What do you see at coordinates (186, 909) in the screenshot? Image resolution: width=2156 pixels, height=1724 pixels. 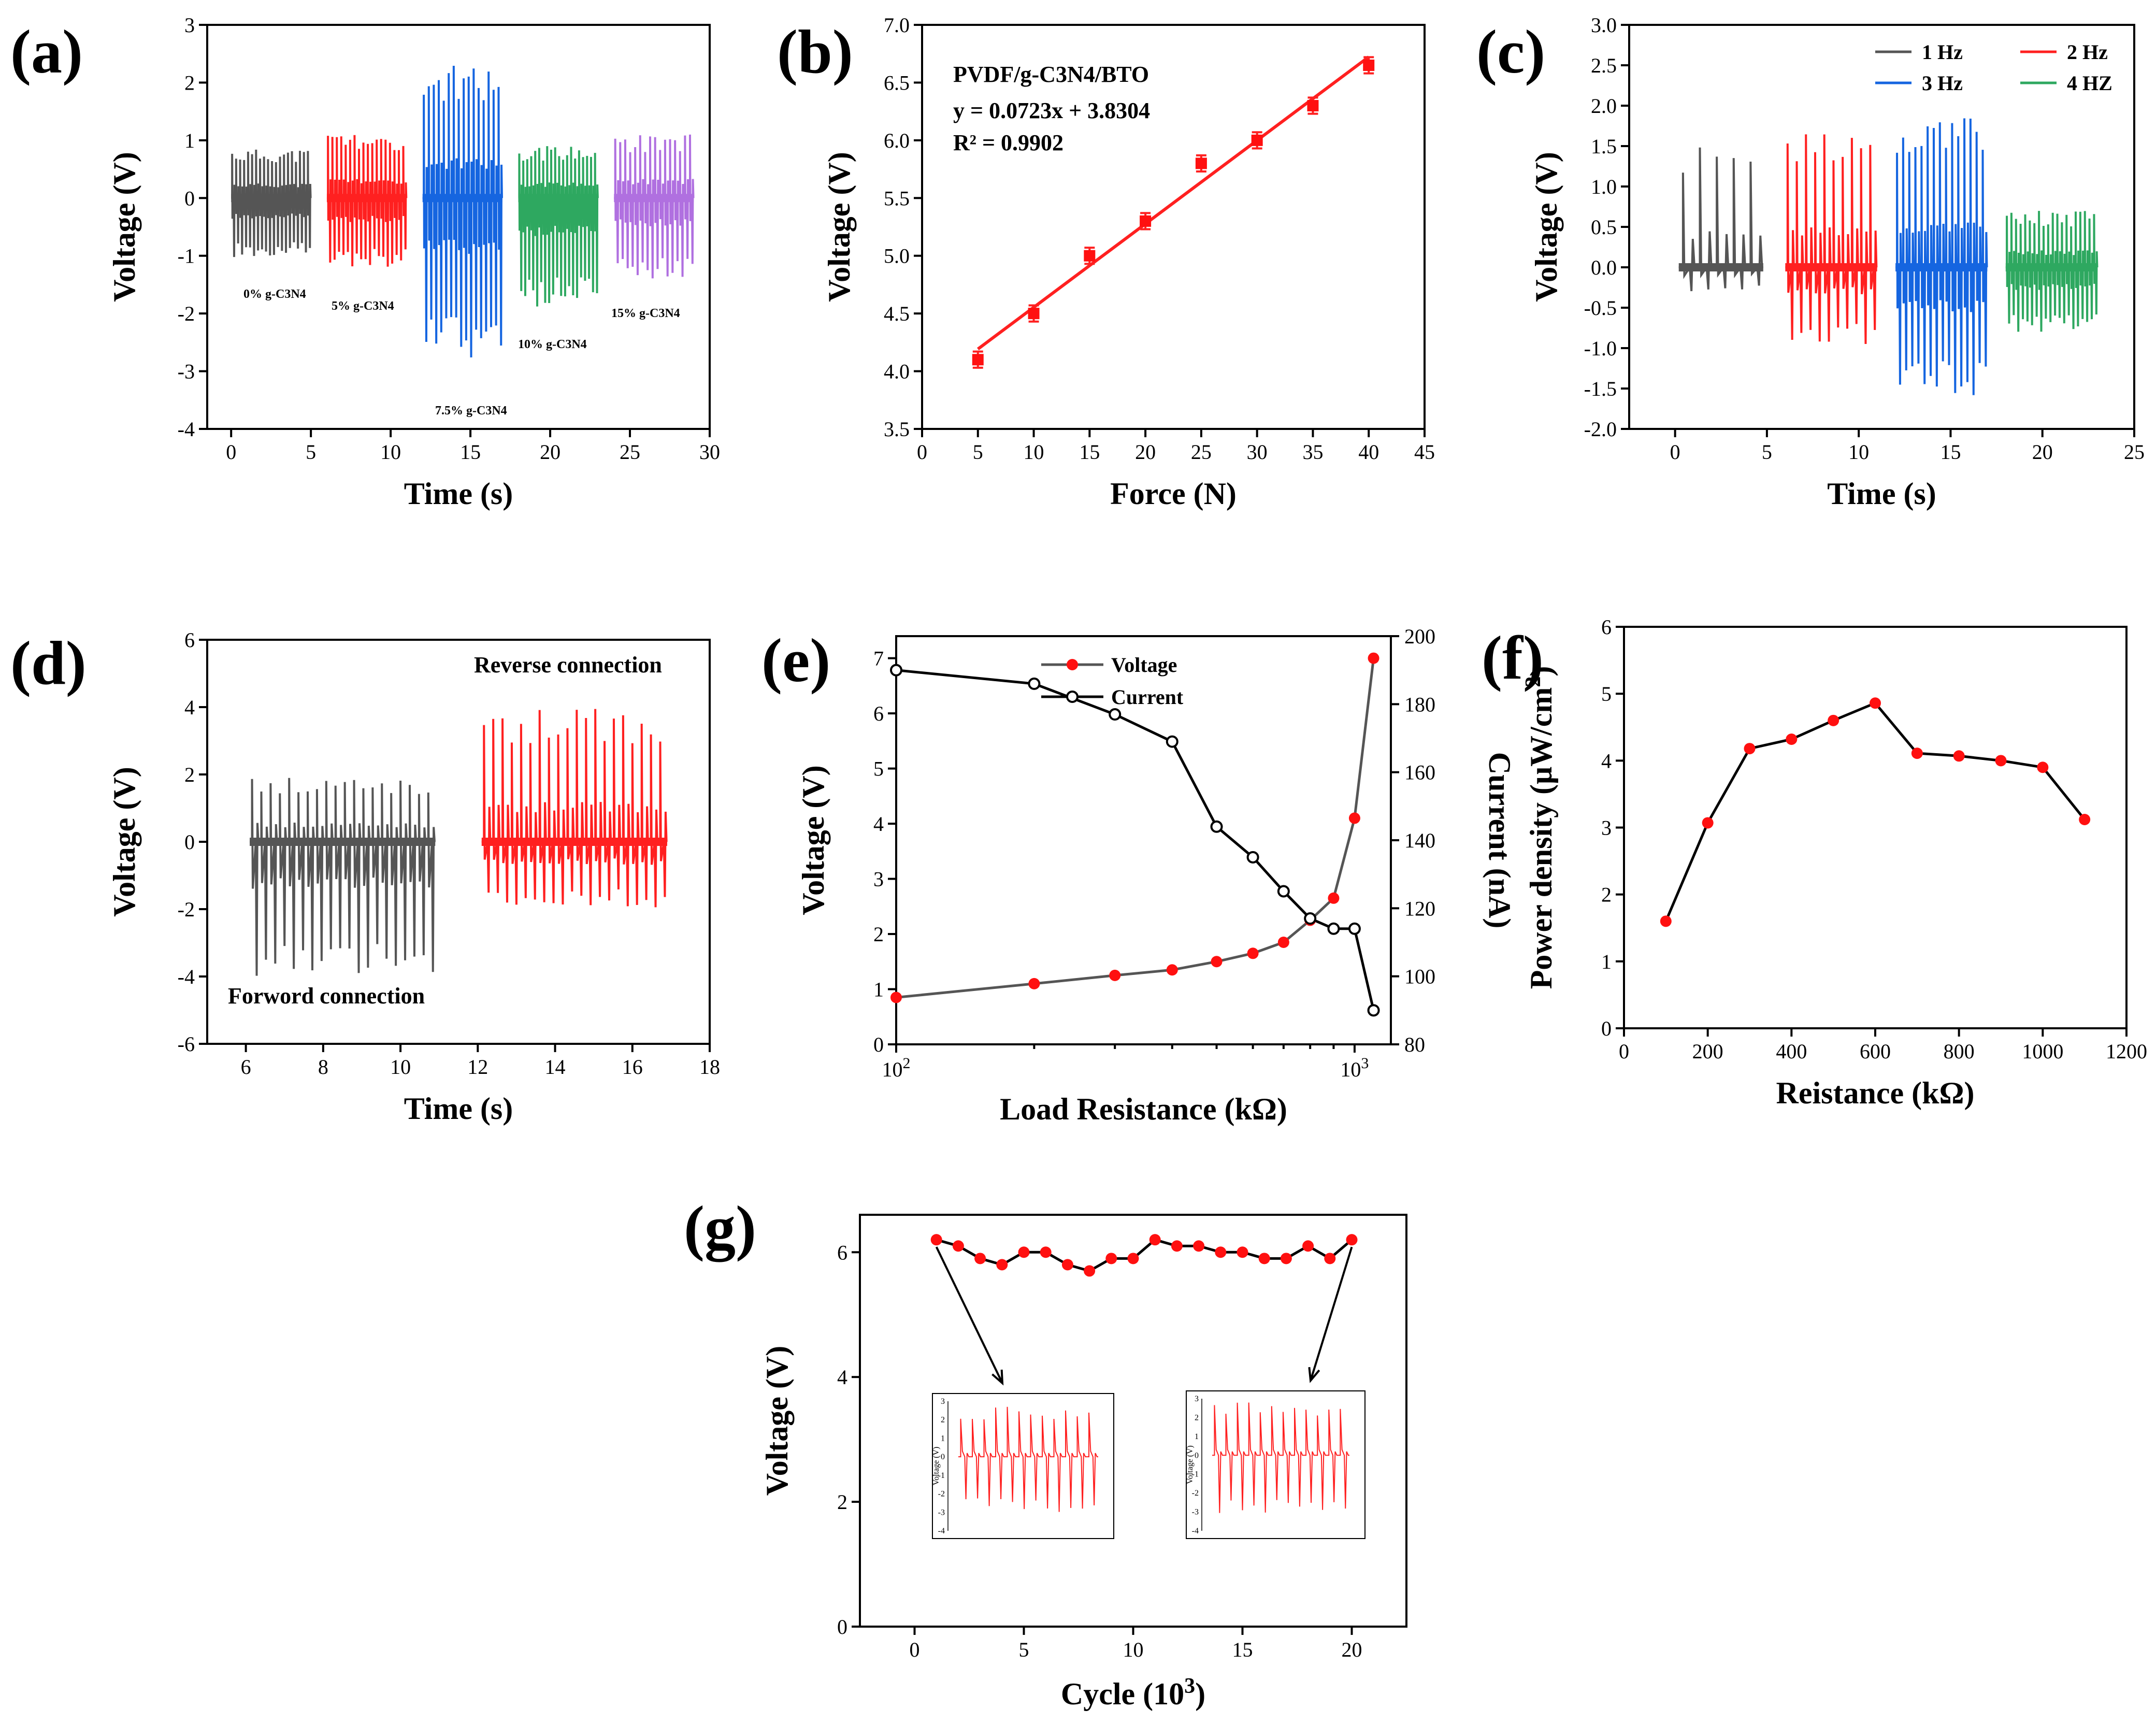 I see `y-tick-label: -2` at bounding box center [186, 909].